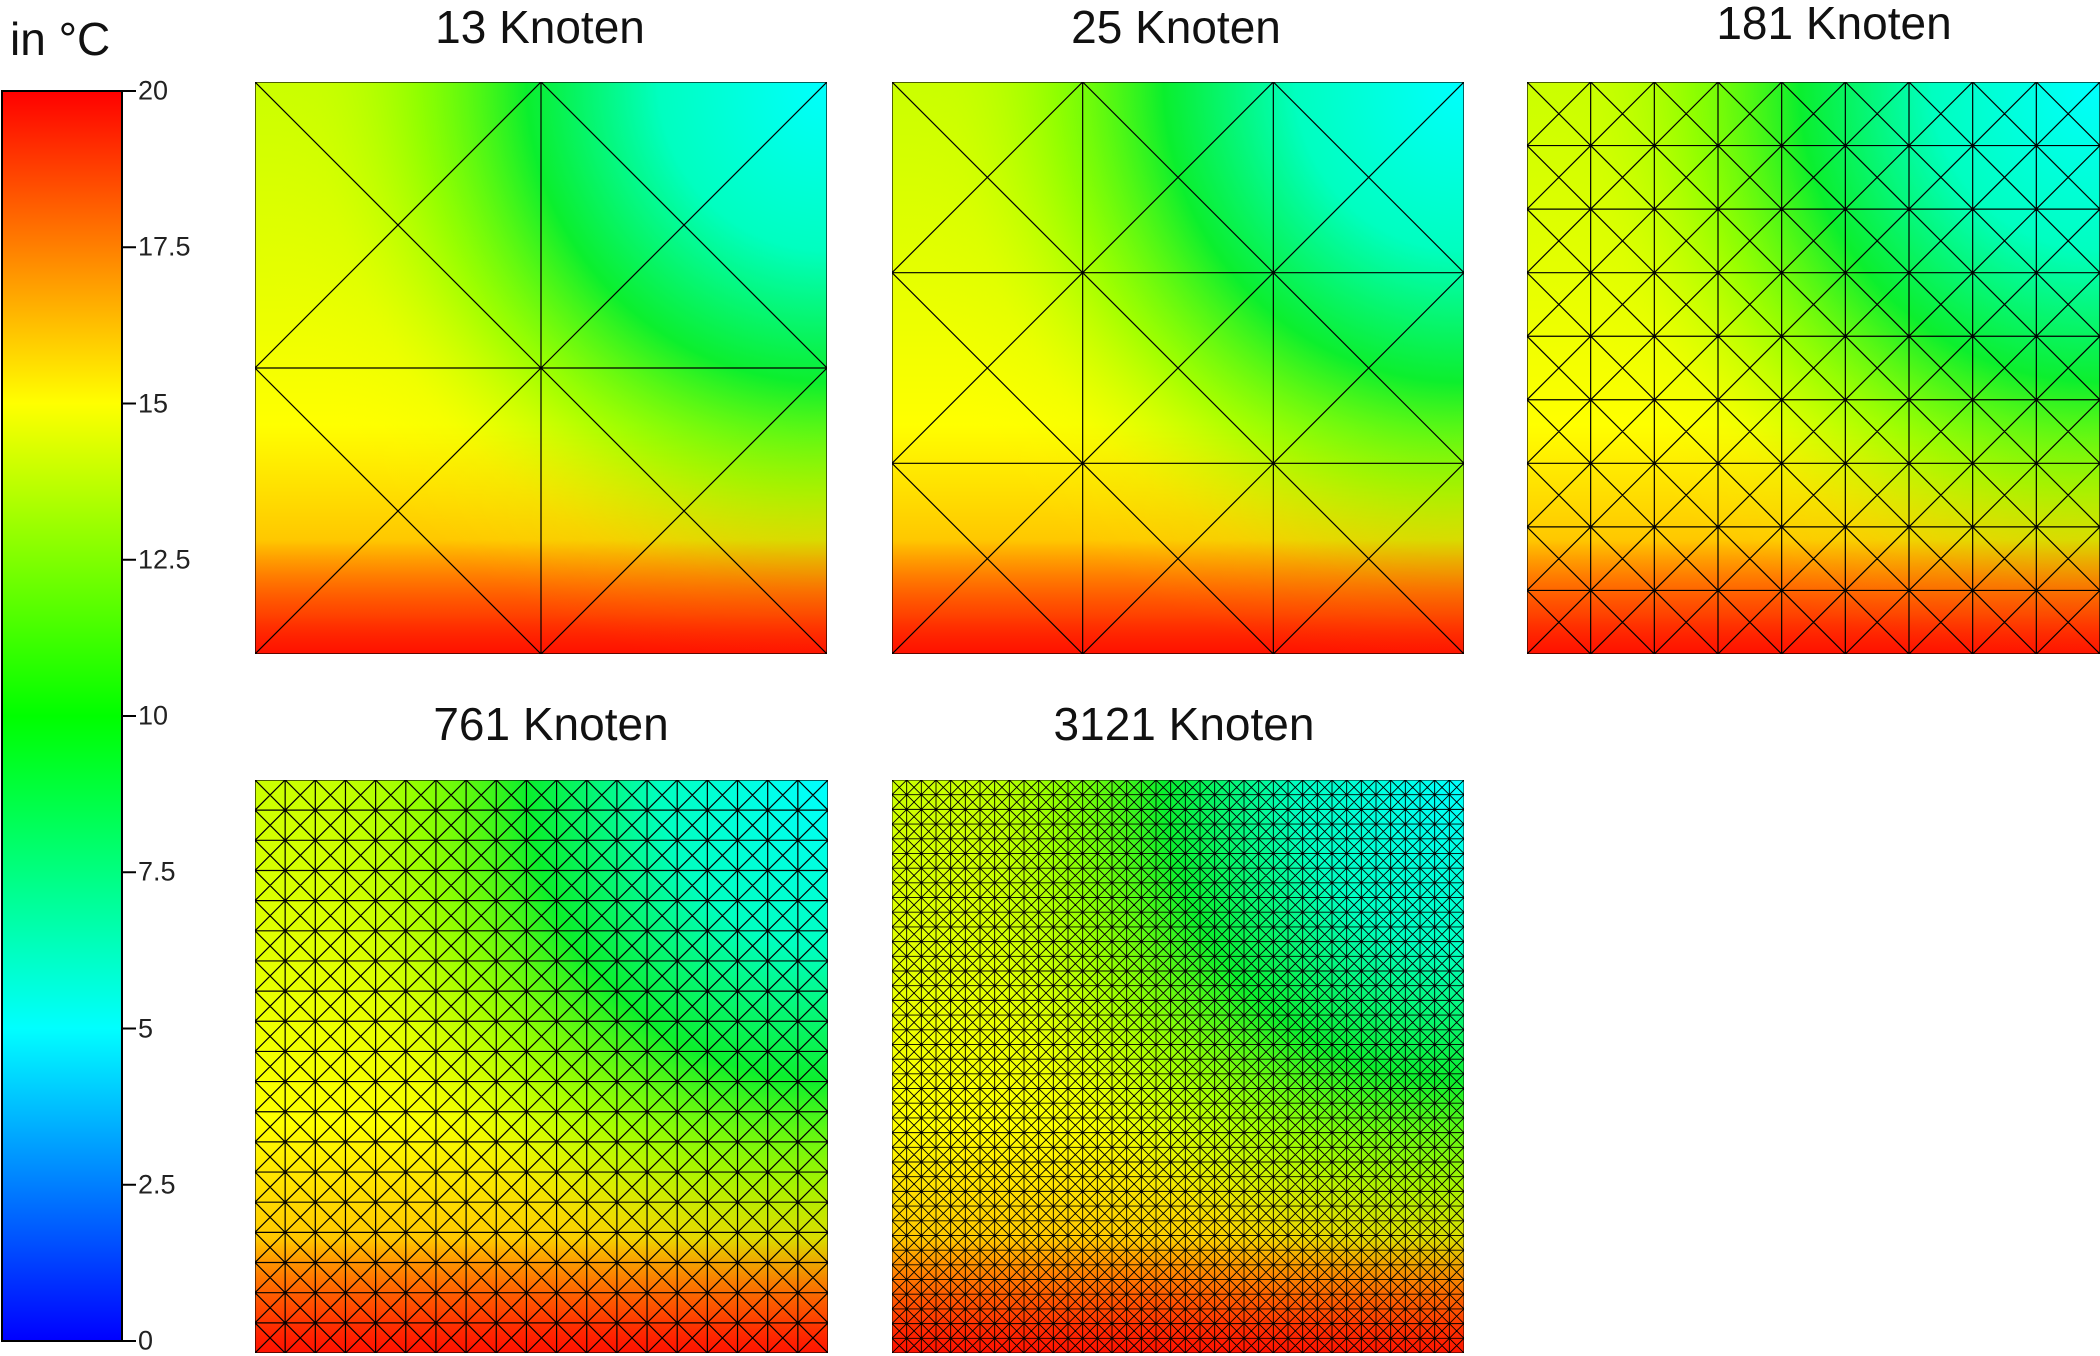 This screenshot has width=2100, height=1356. I want to click on colorbar, so click(68, 716).